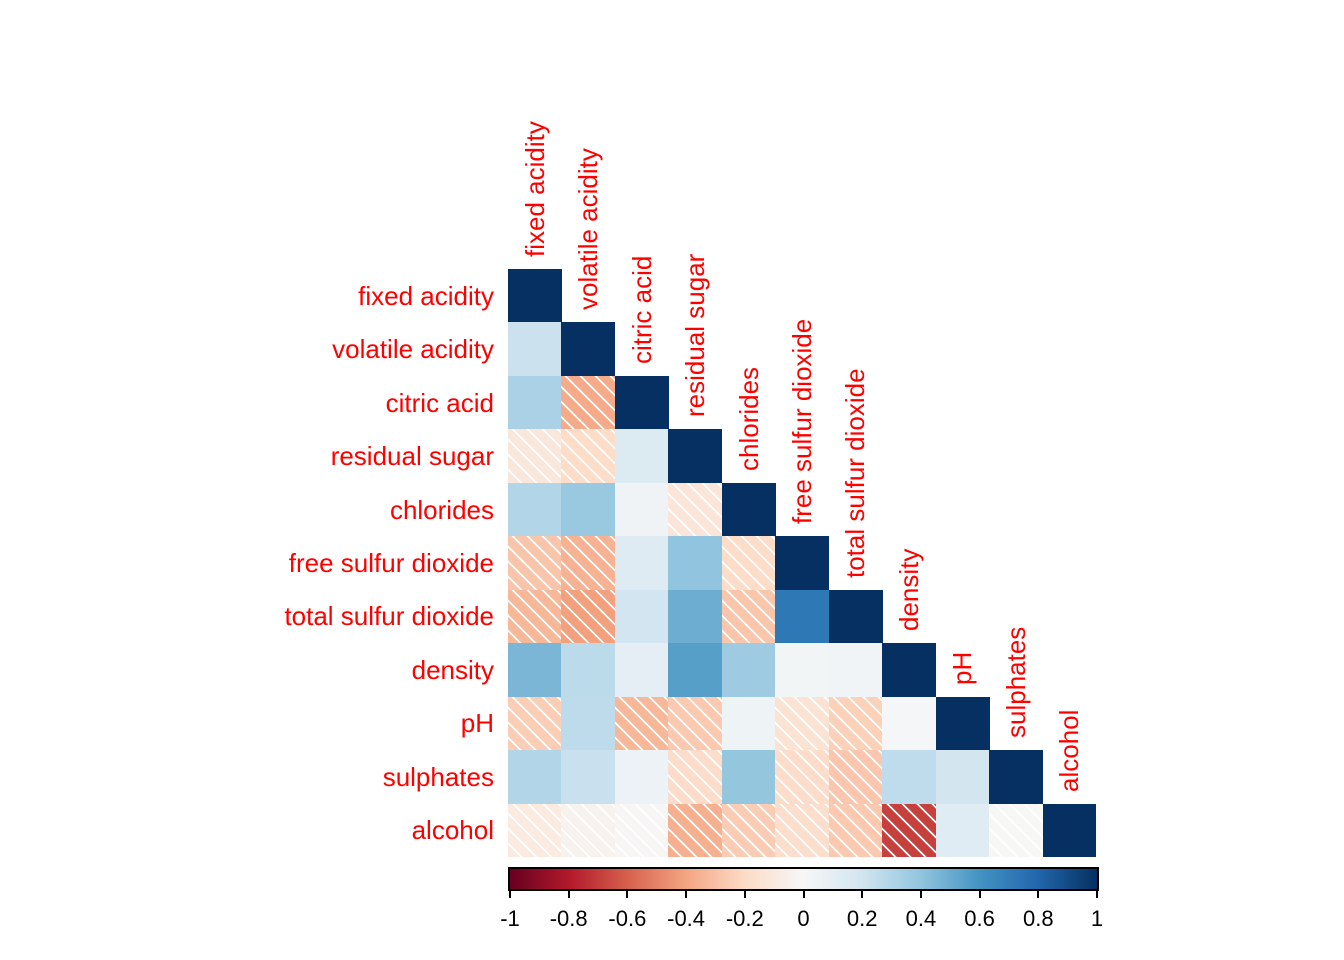  I want to click on corr-cell-alcohol--citric-acid, so click(641, 830).